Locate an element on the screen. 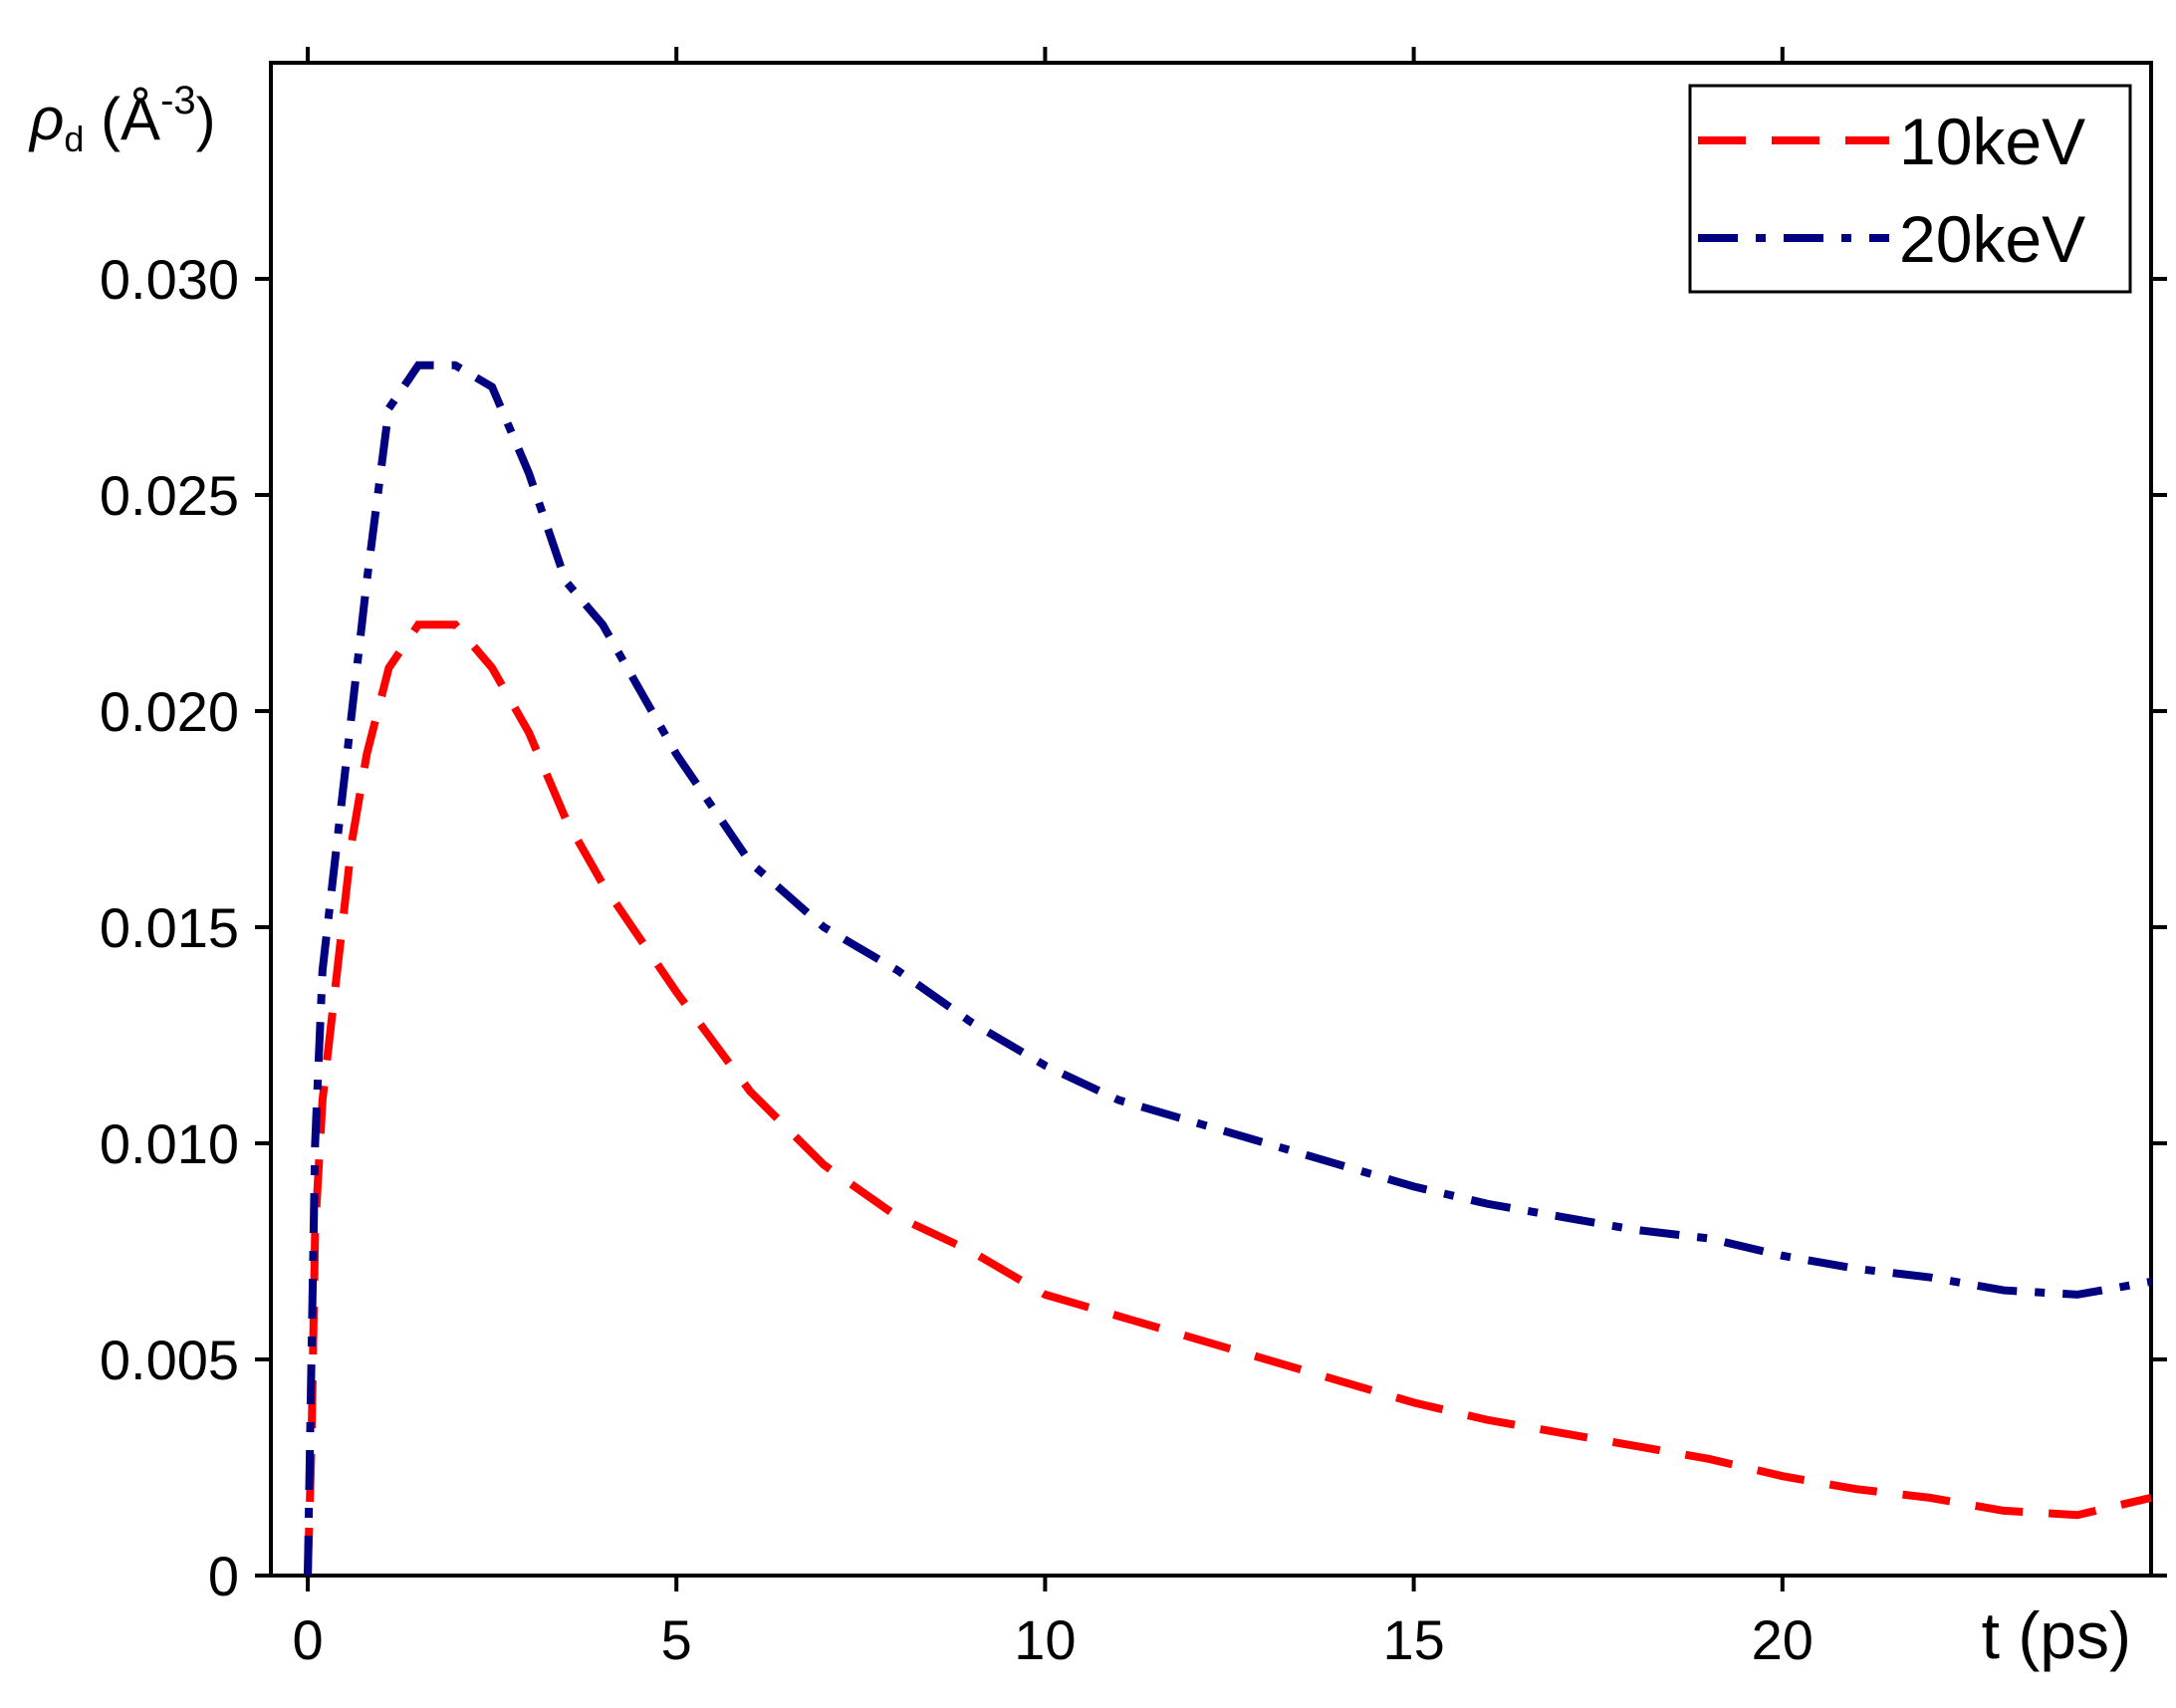 The height and width of the screenshot is (1708, 2176). y-label-unit: (Å is located at coordinates (122, 119).